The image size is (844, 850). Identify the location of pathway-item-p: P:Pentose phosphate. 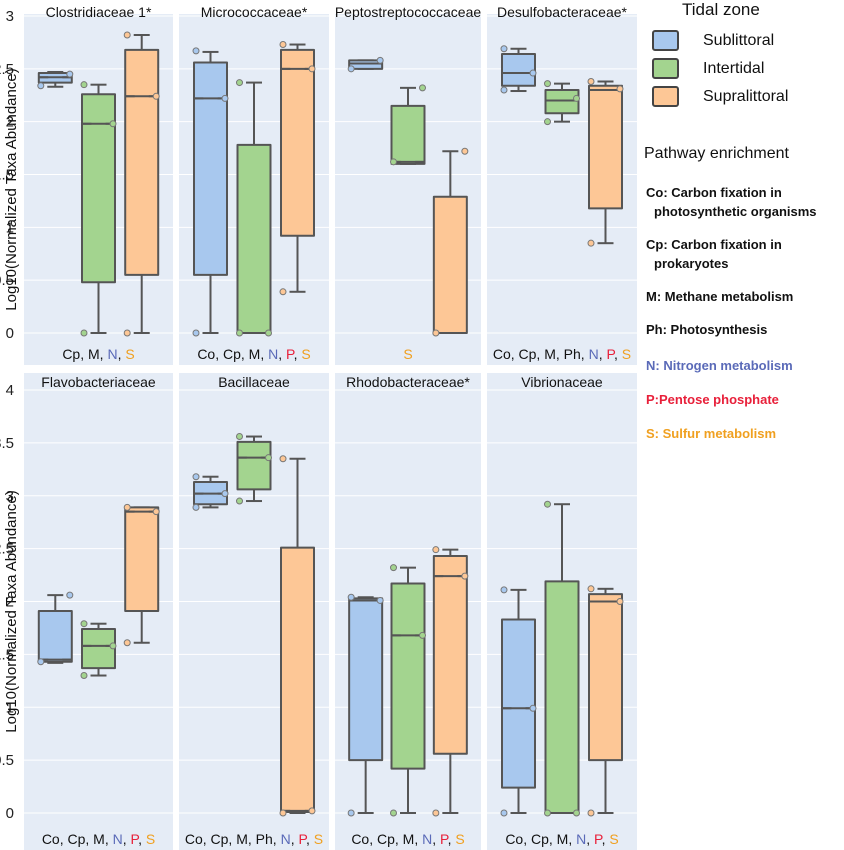
(712, 399).